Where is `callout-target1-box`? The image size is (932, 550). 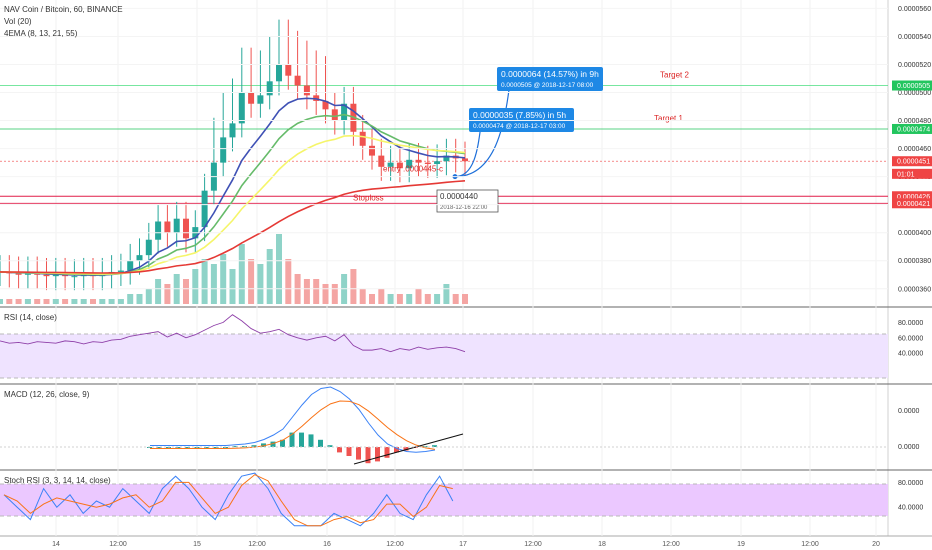
callout-target1-box is located at coordinates (521, 120).